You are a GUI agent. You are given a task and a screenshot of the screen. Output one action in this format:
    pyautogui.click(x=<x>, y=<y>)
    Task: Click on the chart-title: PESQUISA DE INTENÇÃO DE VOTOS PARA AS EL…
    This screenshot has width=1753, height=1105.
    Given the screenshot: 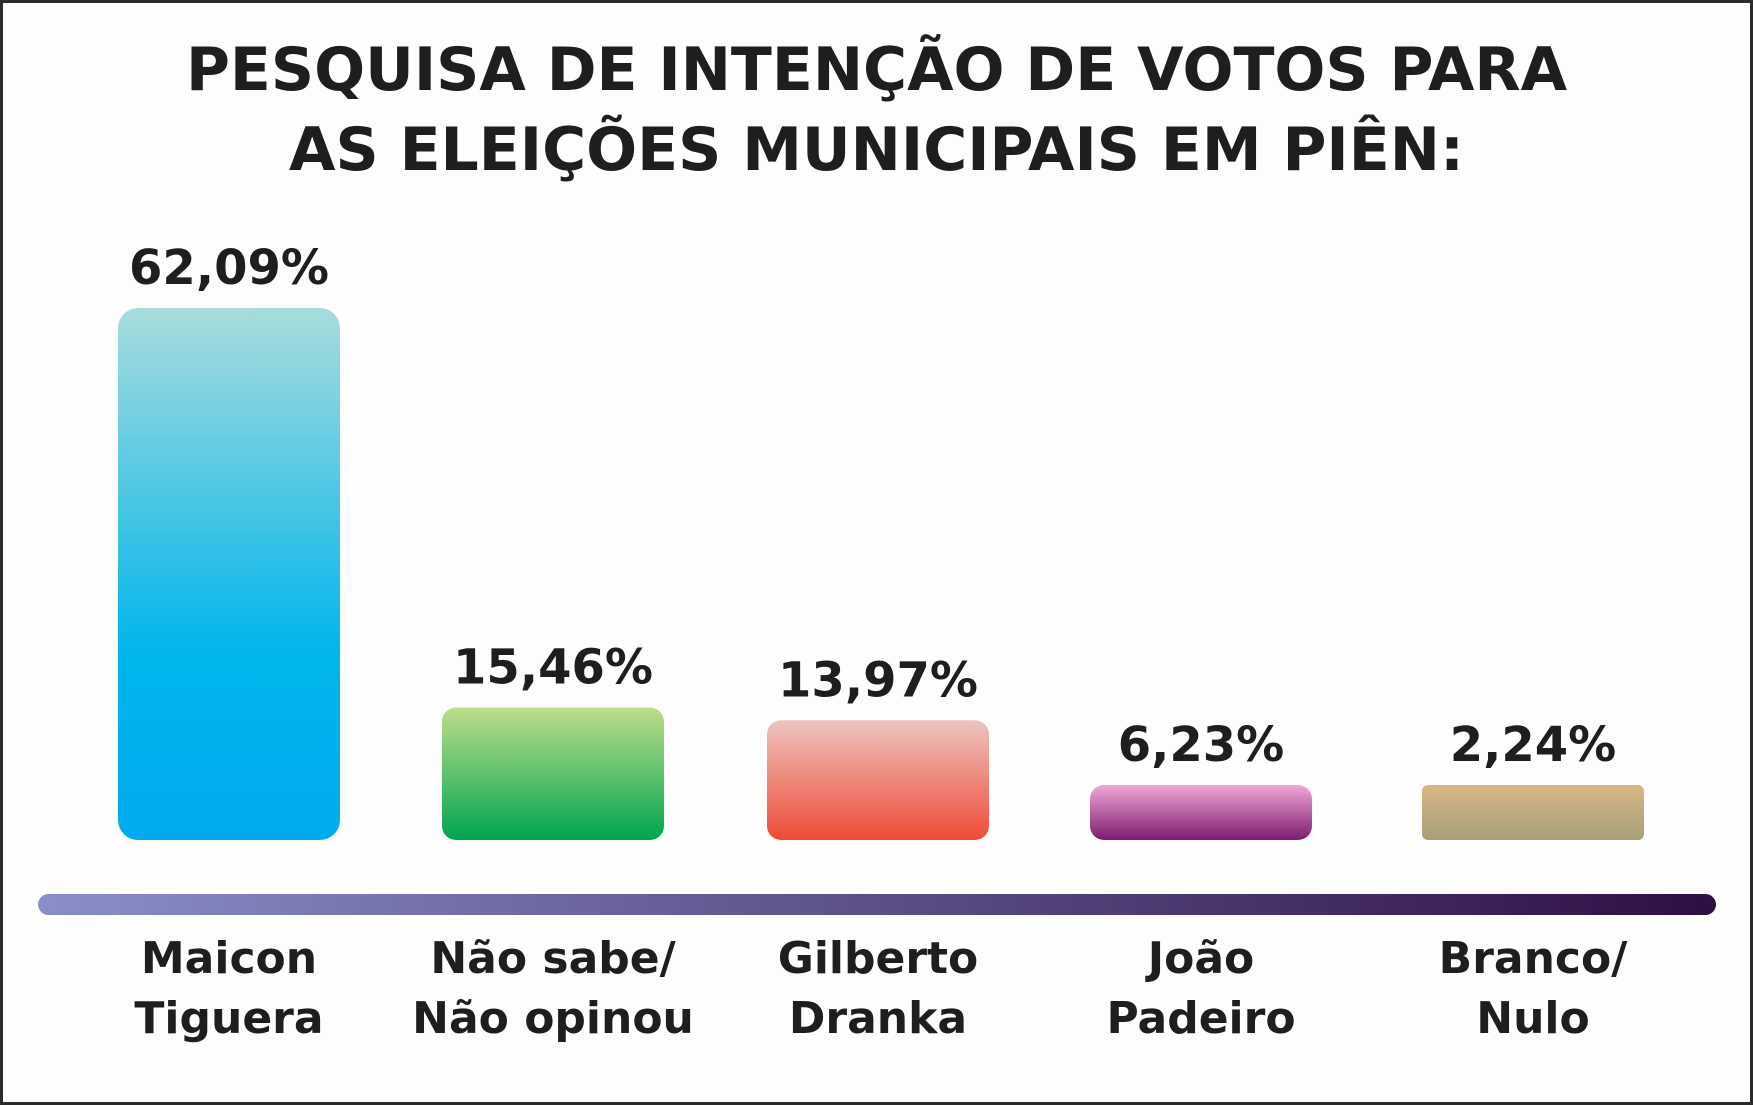 What is the action you would take?
    pyautogui.click(x=876, y=110)
    